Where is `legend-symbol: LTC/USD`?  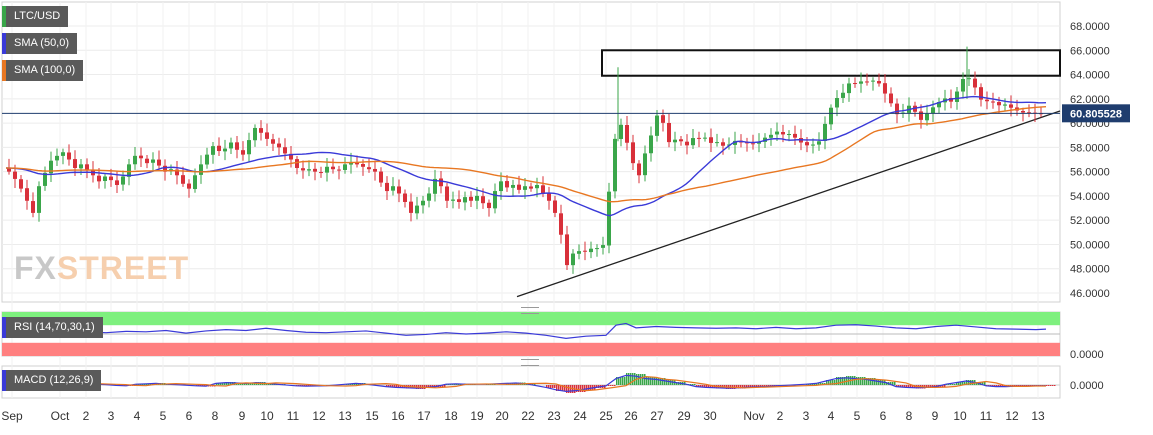
legend-symbol: LTC/USD is located at coordinates (35, 16).